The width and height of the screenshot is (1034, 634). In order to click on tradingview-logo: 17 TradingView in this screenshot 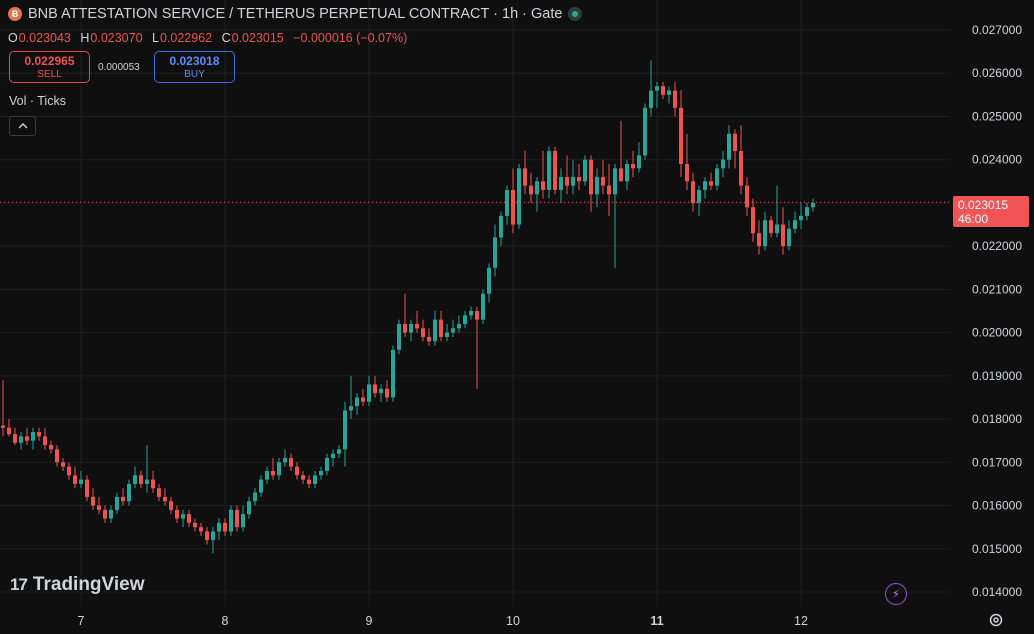, I will do `click(77, 585)`.